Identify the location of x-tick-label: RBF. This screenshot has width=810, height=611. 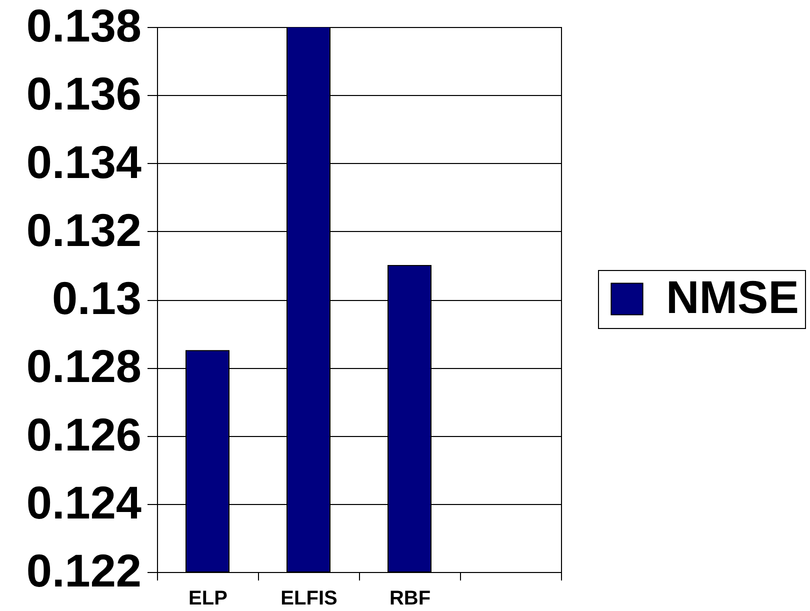
(410, 599).